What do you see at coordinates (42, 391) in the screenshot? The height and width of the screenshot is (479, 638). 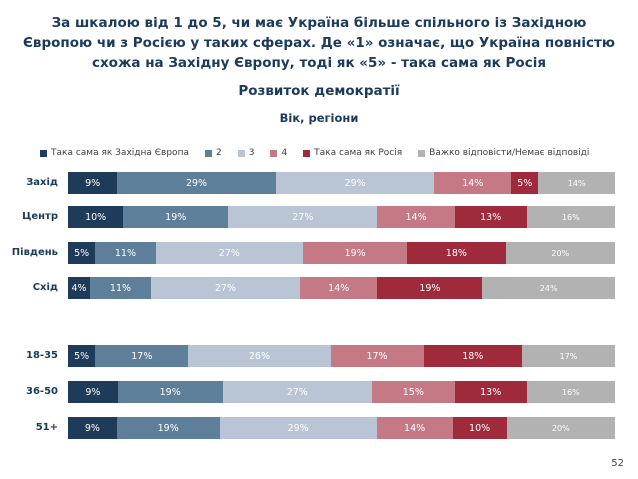 I see `category-label: 36-50` at bounding box center [42, 391].